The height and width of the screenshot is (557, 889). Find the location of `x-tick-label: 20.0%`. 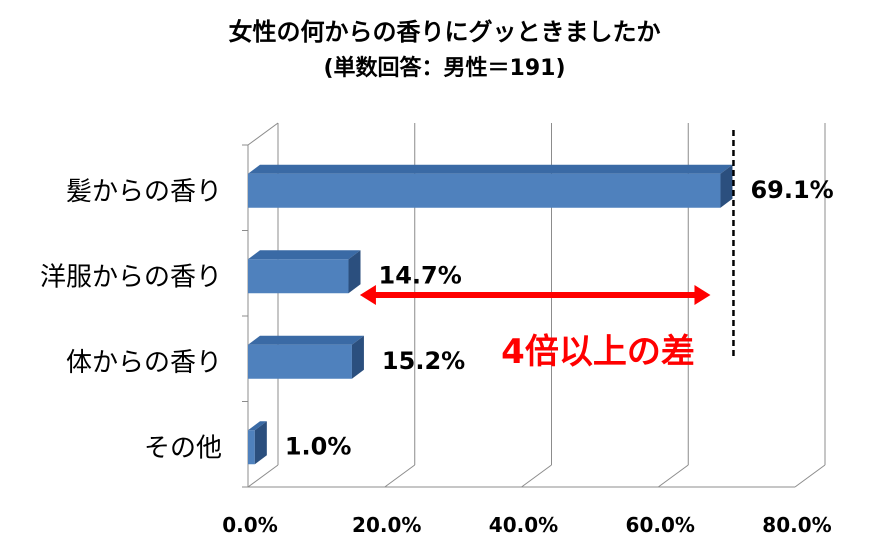

x-tick-label: 20.0% is located at coordinates (386, 525).